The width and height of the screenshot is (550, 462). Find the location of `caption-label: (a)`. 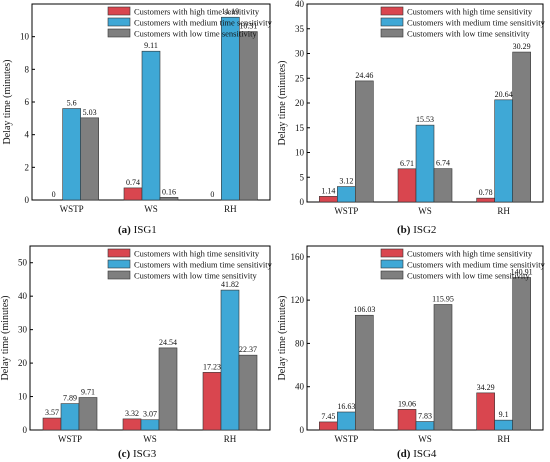

caption-label: (a) is located at coordinates (124, 230).